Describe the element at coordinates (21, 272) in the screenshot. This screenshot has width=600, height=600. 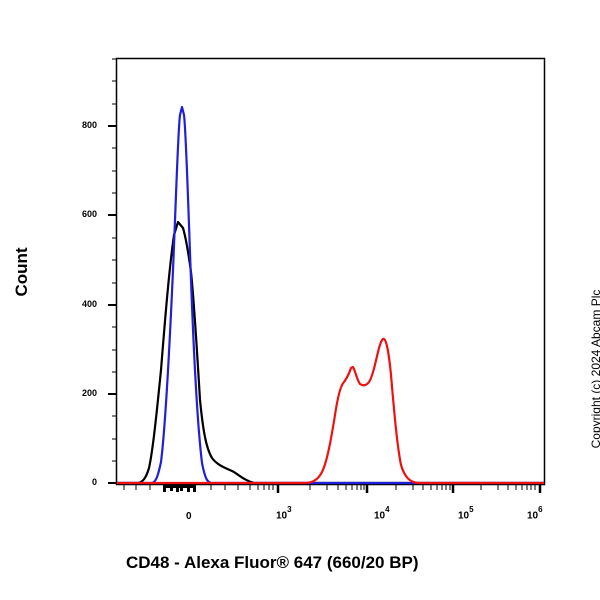
I see `y-axis-label: Count` at that location.